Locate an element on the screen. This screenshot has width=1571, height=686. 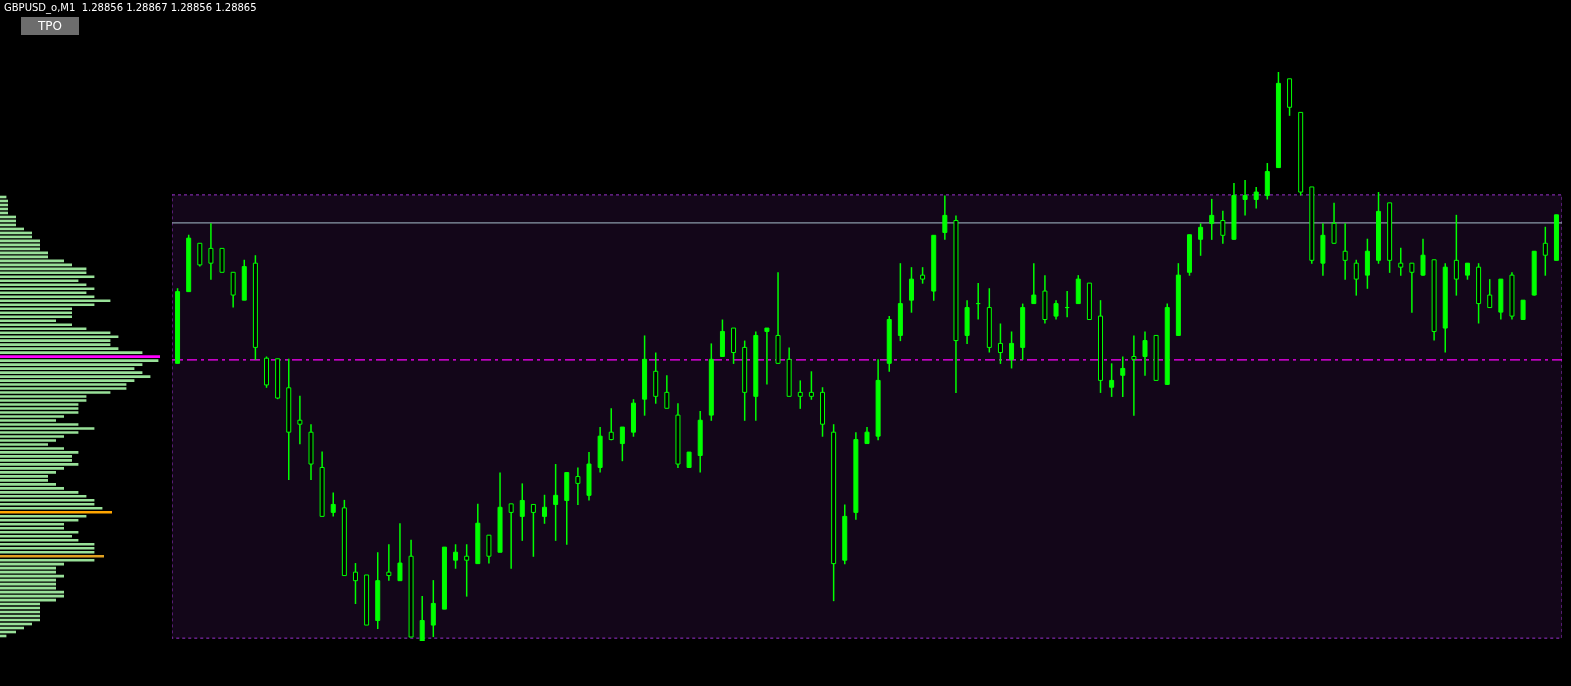
button: TPO is located at coordinates (50, 26).